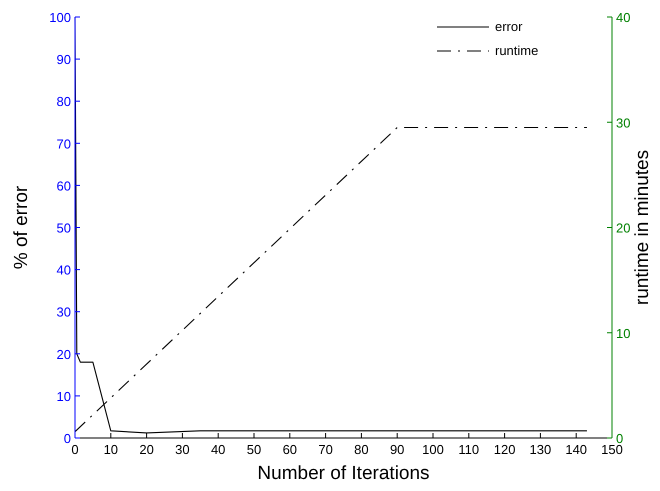 This screenshot has width=660, height=491. What do you see at coordinates (361, 449) in the screenshot?
I see `x-tick-label: 80` at bounding box center [361, 449].